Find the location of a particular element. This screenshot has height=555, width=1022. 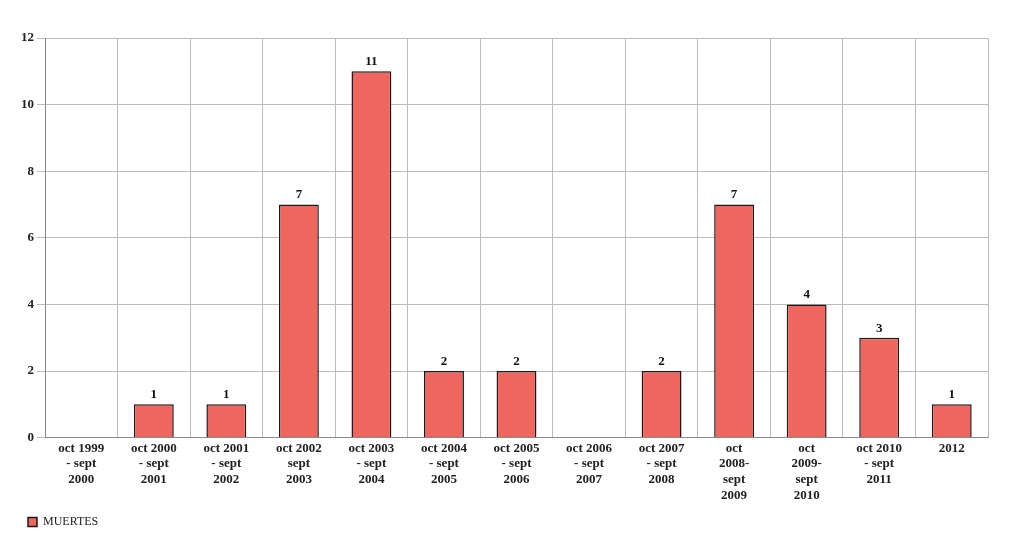

x-tick-label: oct 2010 - sept 2011 is located at coordinates (879, 462).